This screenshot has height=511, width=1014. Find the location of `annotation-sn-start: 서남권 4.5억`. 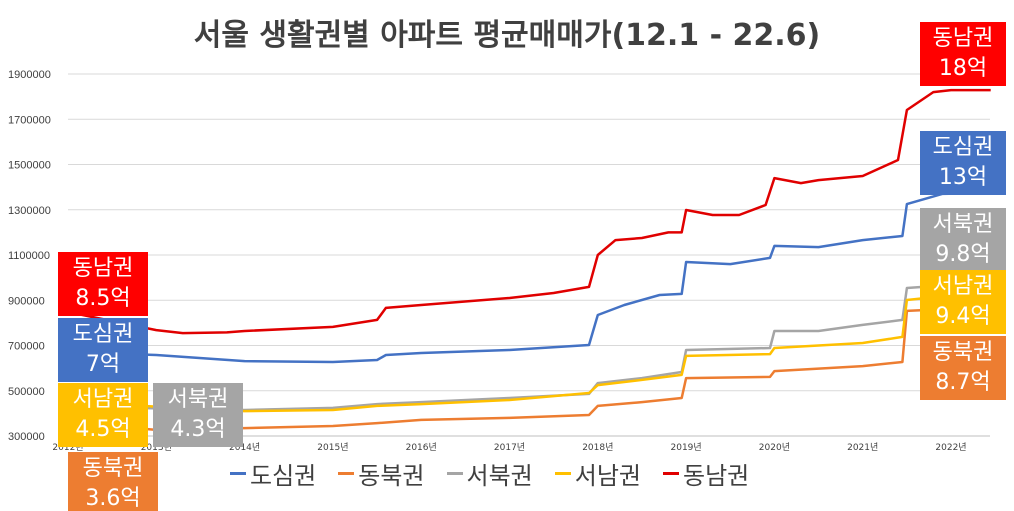

annotation-sn-start: 서남권 4.5억 is located at coordinates (103, 415).